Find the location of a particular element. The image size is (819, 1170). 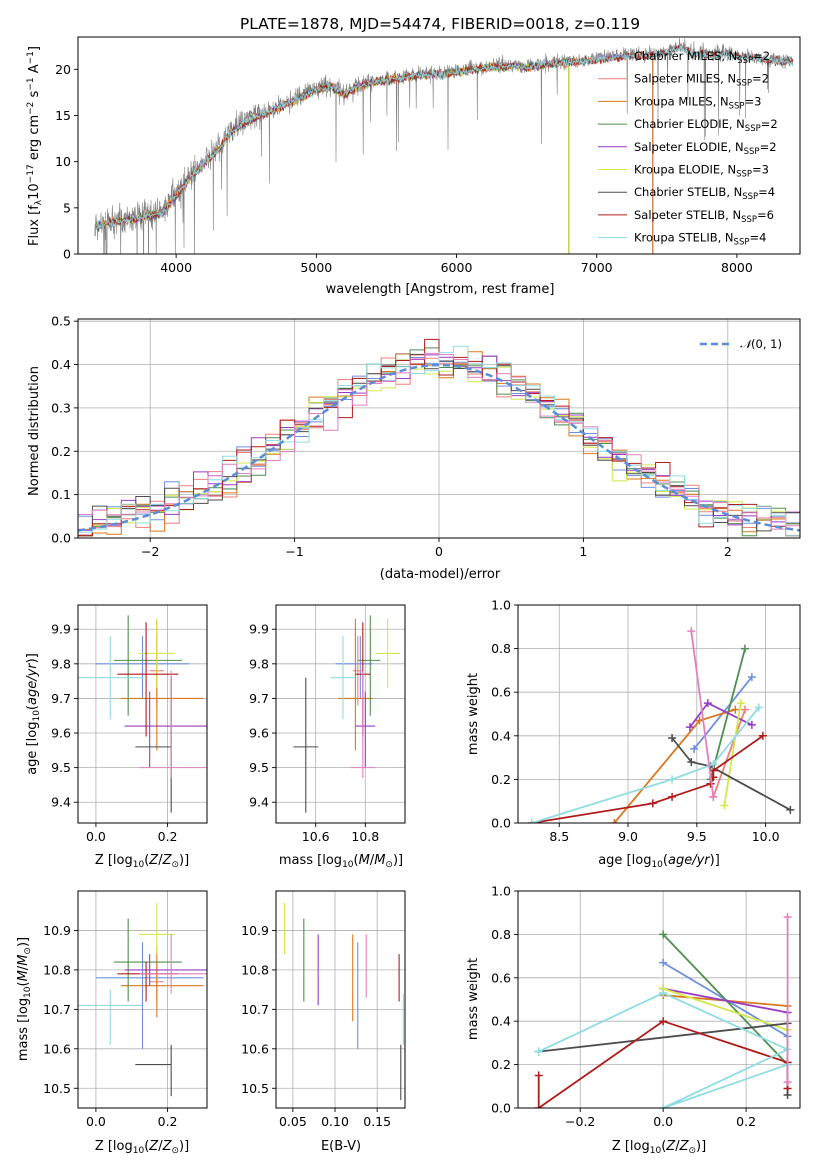

y-axis-label: age [log10(age/yr)] is located at coordinates (33, 714).